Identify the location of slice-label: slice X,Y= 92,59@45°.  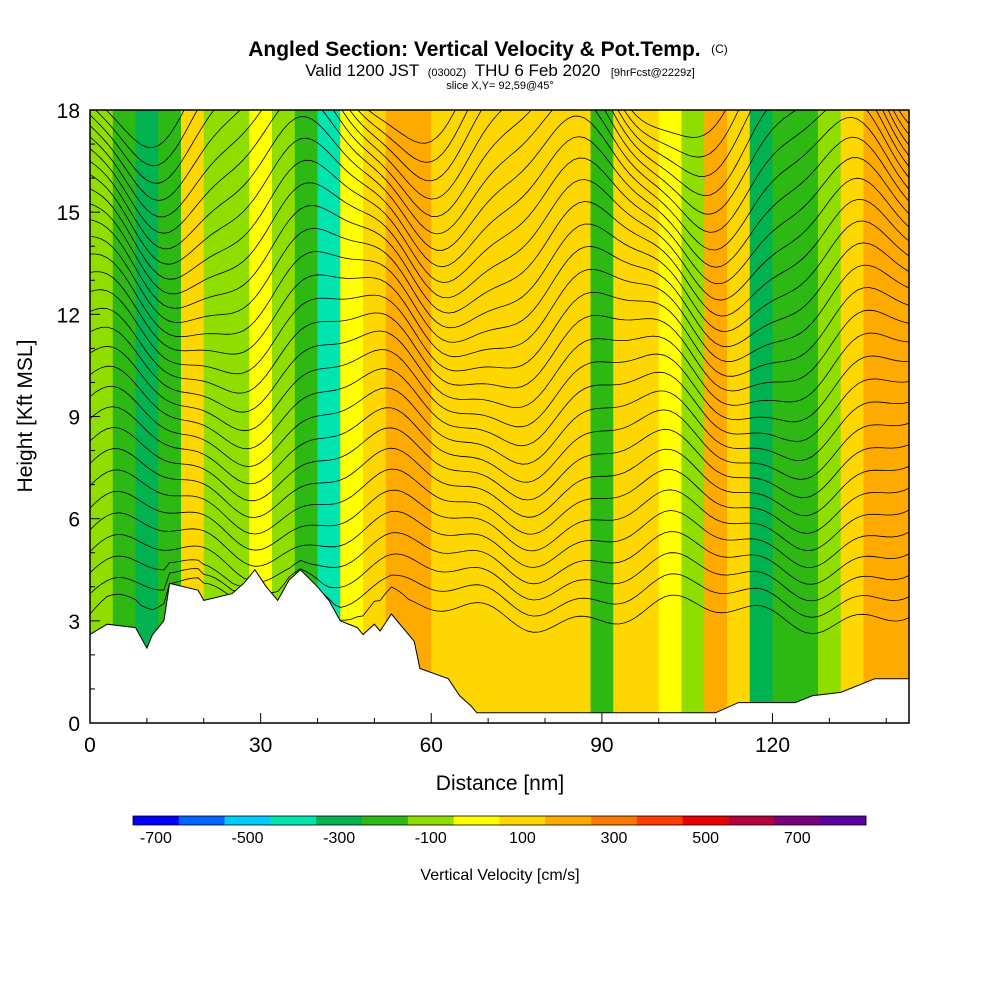
(500, 86).